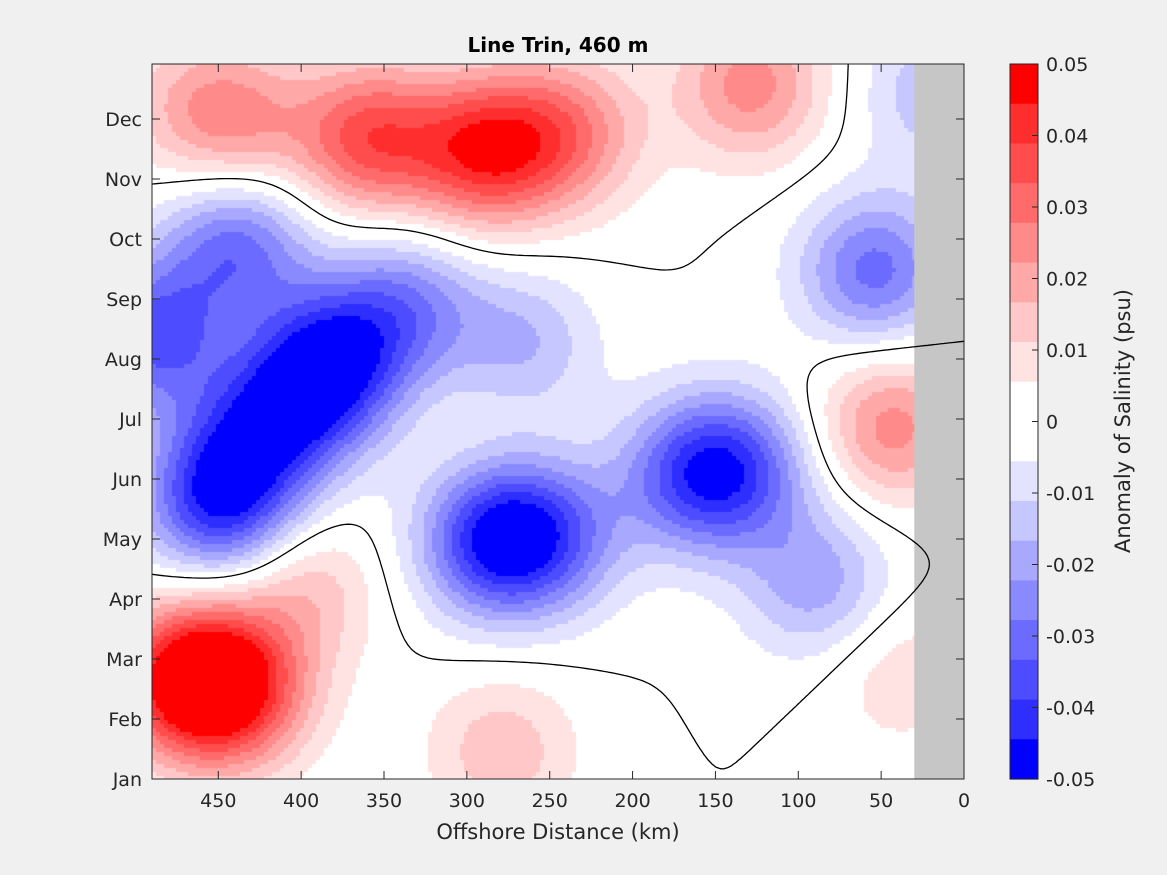 The image size is (1167, 875). What do you see at coordinates (798, 801) in the screenshot?
I see `x-tick-label: 100` at bounding box center [798, 801].